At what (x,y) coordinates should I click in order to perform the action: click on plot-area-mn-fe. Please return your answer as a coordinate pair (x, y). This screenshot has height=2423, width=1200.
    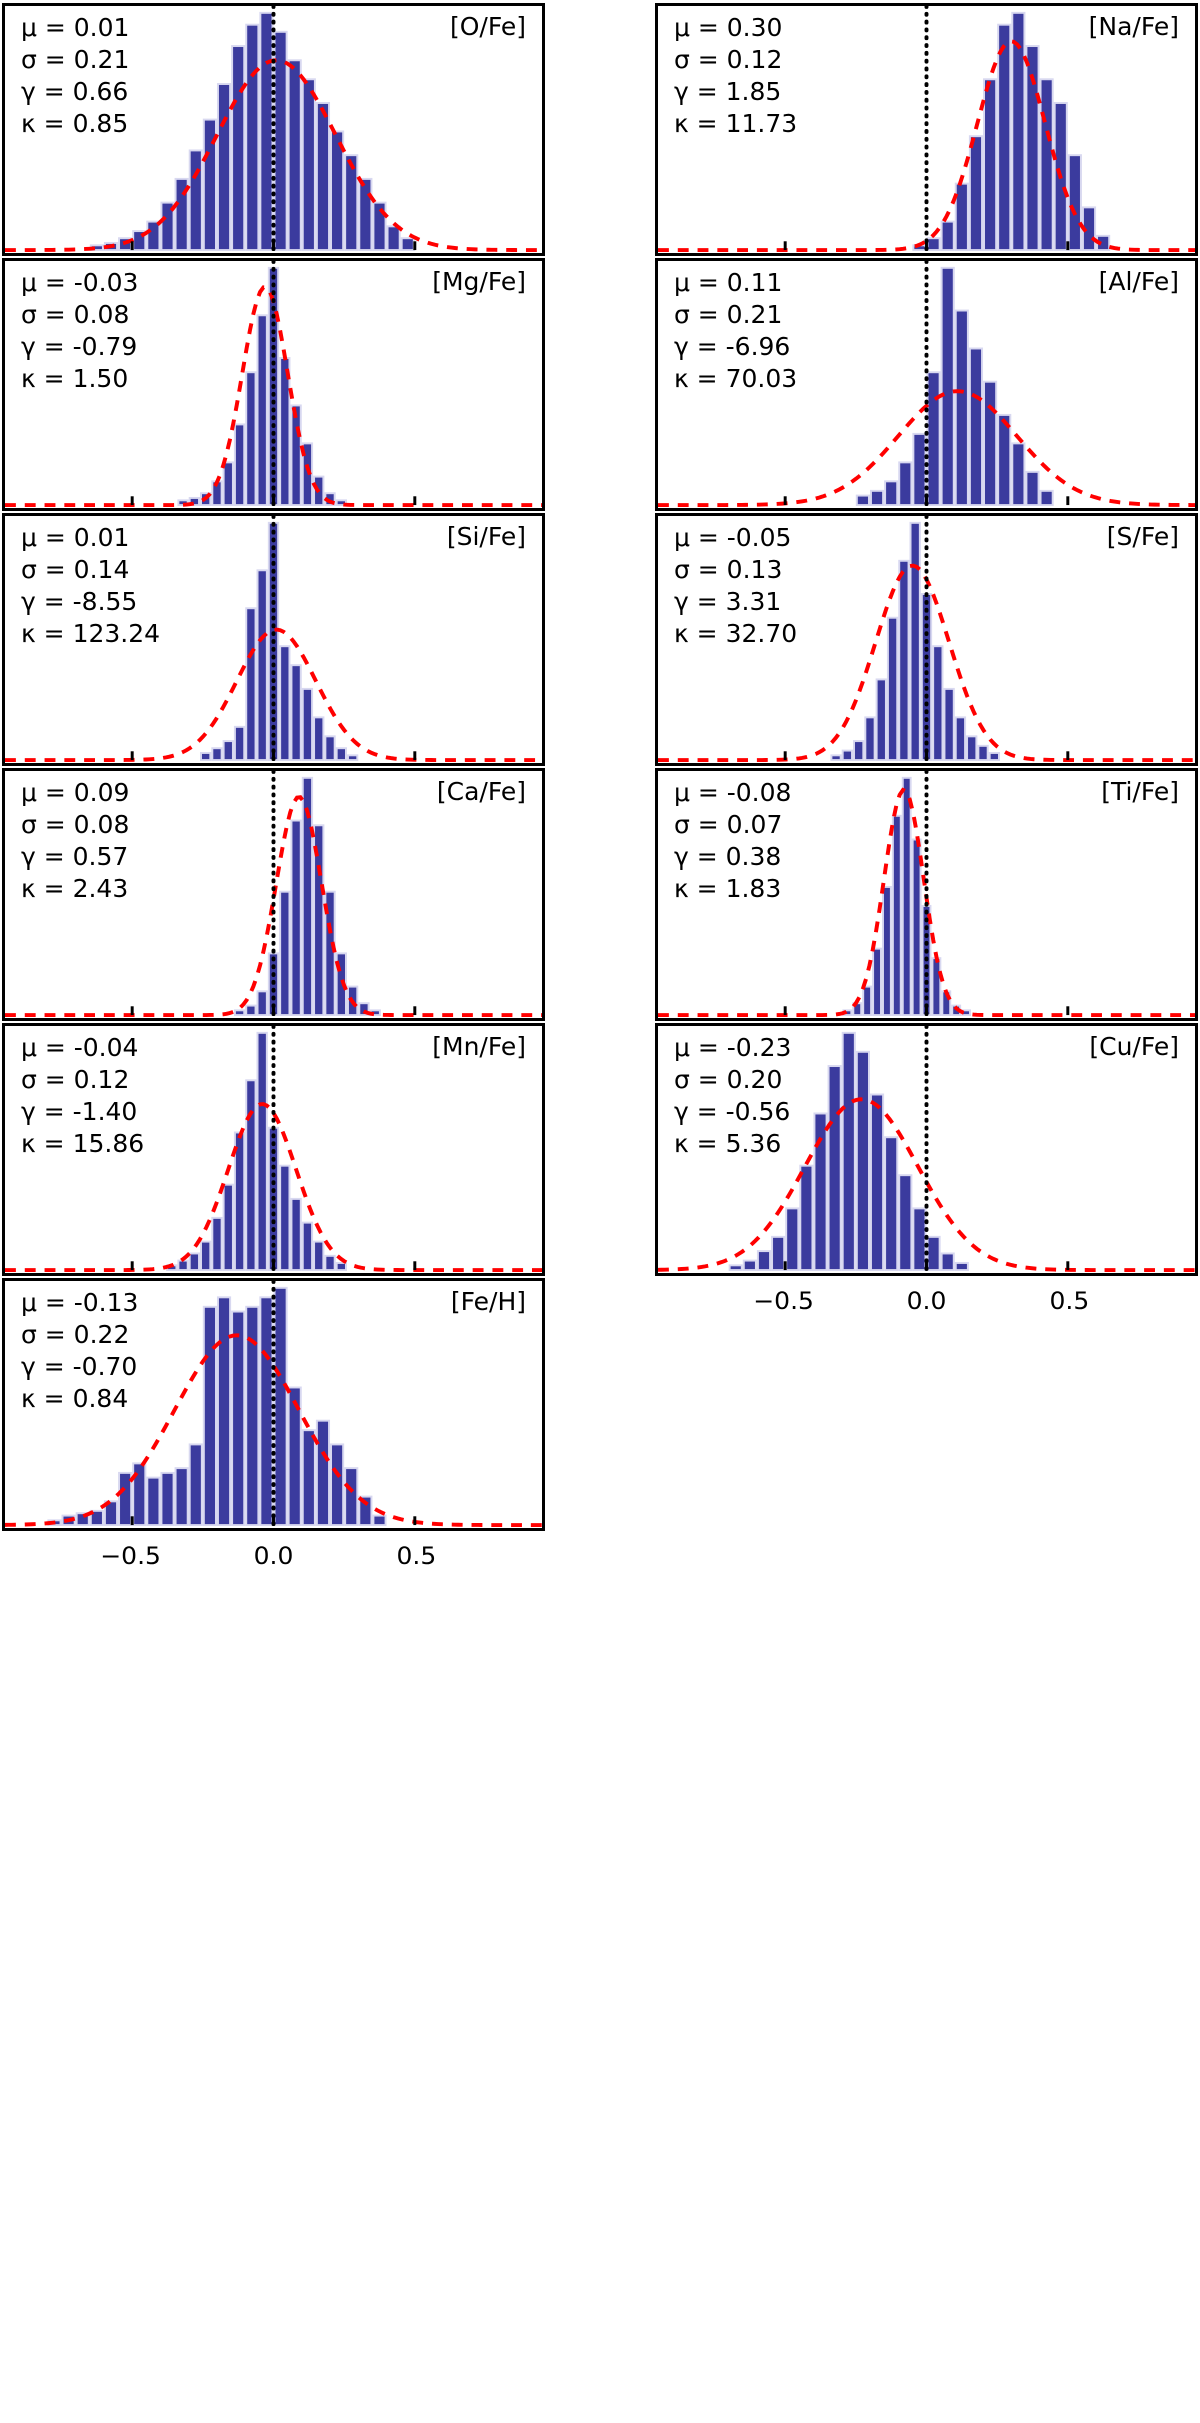
    Looking at the image, I should click on (273, 1149).